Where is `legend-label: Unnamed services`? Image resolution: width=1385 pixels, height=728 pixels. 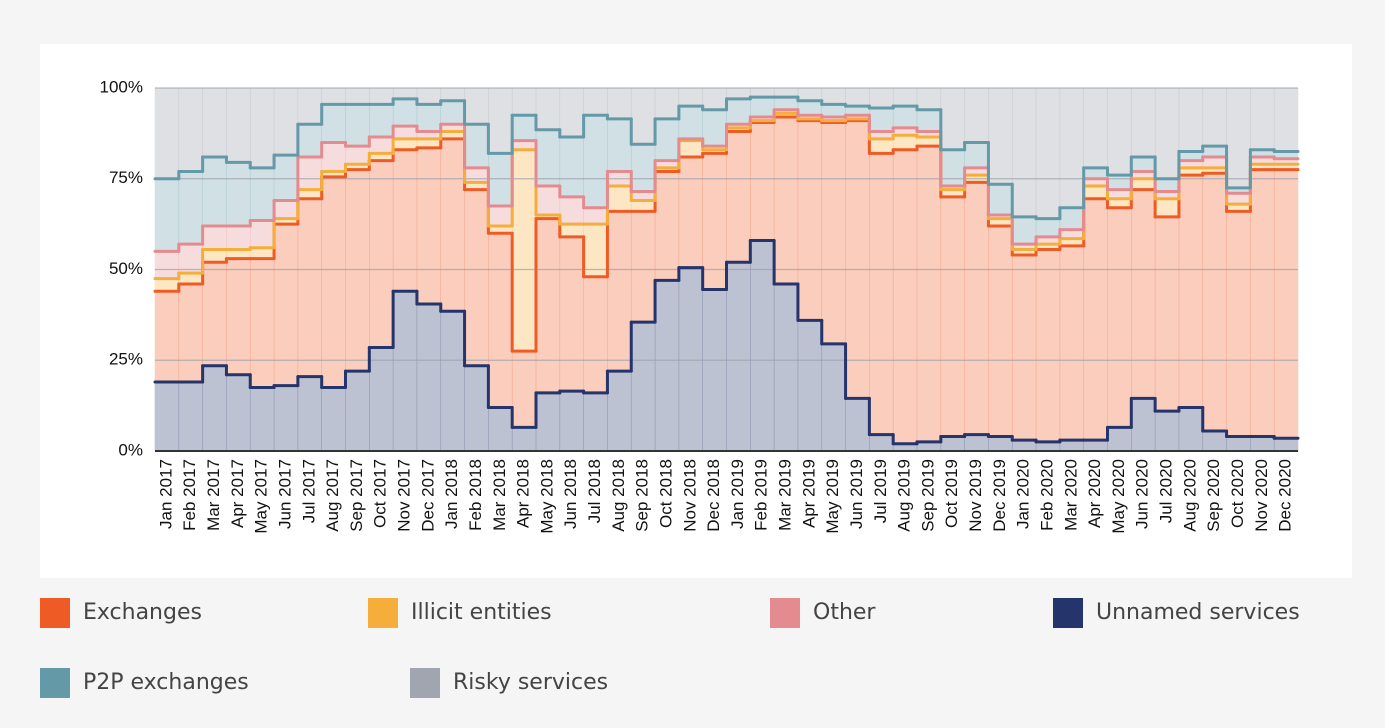
legend-label: Unnamed services is located at coordinates (1198, 612).